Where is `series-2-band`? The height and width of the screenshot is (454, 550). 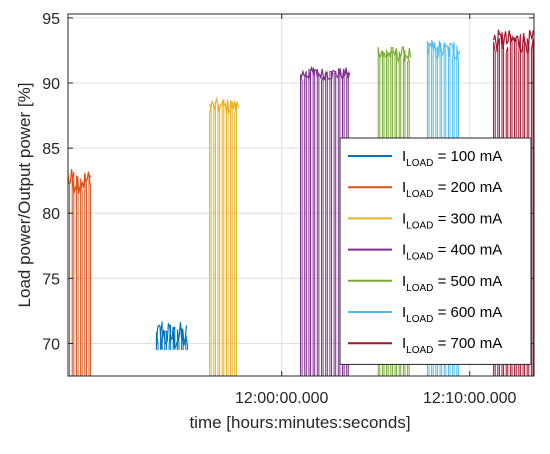 series-2-band is located at coordinates (79, 181).